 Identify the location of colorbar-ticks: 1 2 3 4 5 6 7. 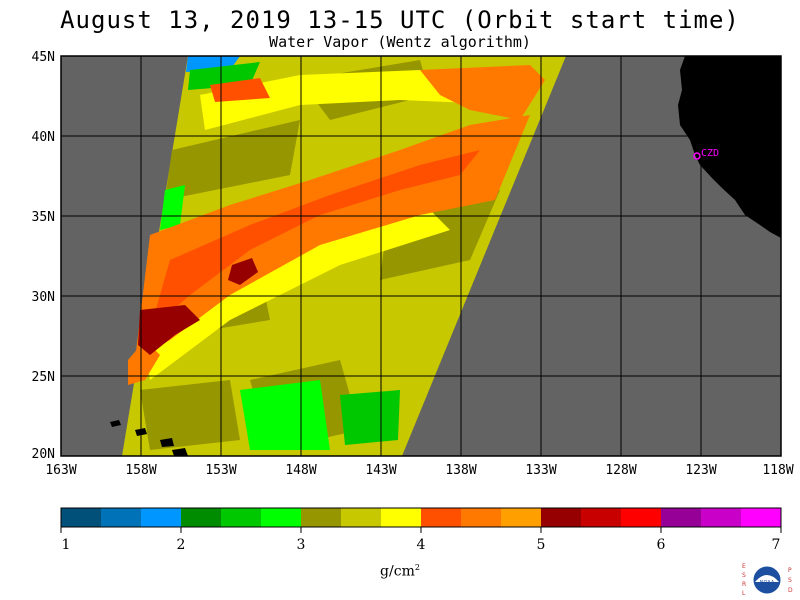
(421, 540).